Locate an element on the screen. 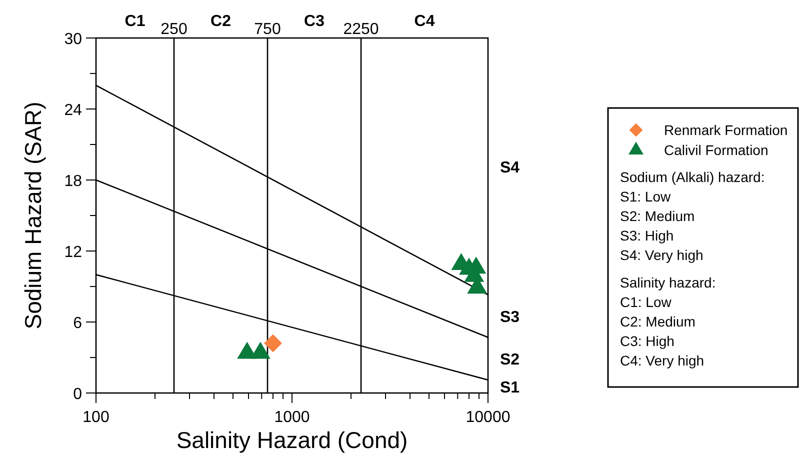 The image size is (810, 462). text: S2: Medium is located at coordinates (657, 216).